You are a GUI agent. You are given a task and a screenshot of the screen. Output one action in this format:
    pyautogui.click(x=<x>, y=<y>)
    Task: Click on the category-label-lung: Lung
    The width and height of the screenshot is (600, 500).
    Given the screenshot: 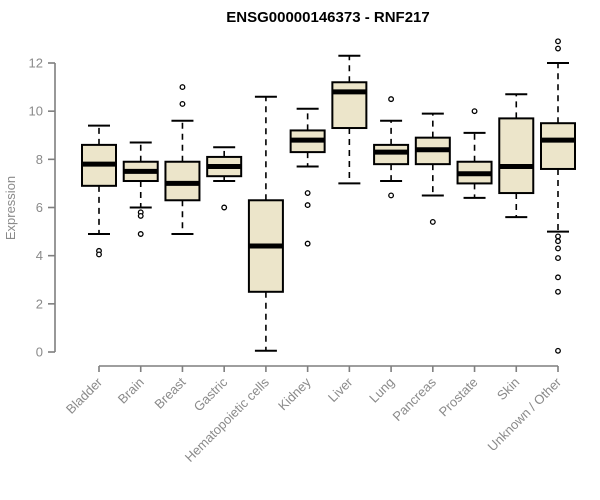 What is the action you would take?
    pyautogui.click(x=381, y=390)
    